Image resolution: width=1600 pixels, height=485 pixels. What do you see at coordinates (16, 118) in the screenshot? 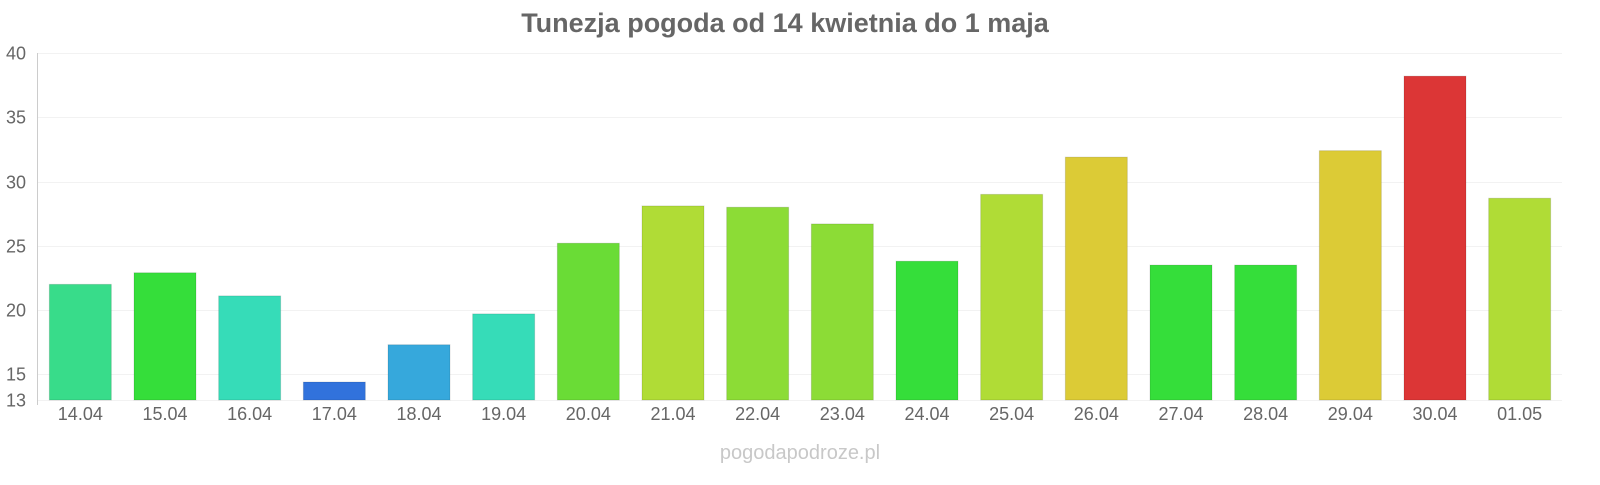
I see `y-tick-label: 35` at bounding box center [16, 118].